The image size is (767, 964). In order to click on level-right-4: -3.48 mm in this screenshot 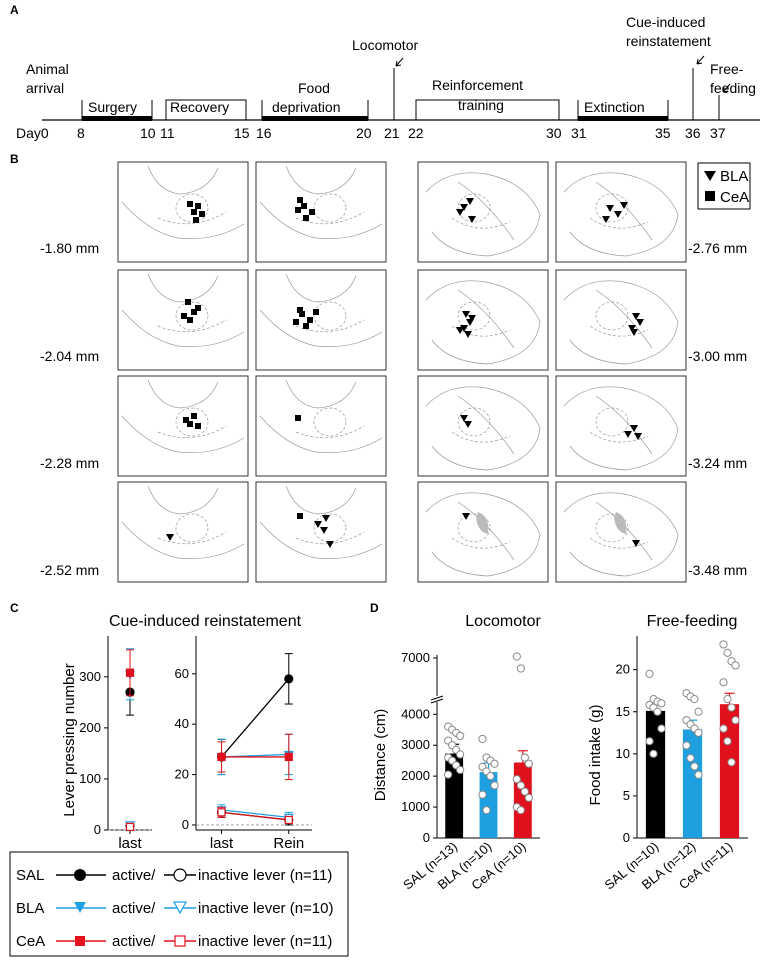, I will do `click(717, 570)`.